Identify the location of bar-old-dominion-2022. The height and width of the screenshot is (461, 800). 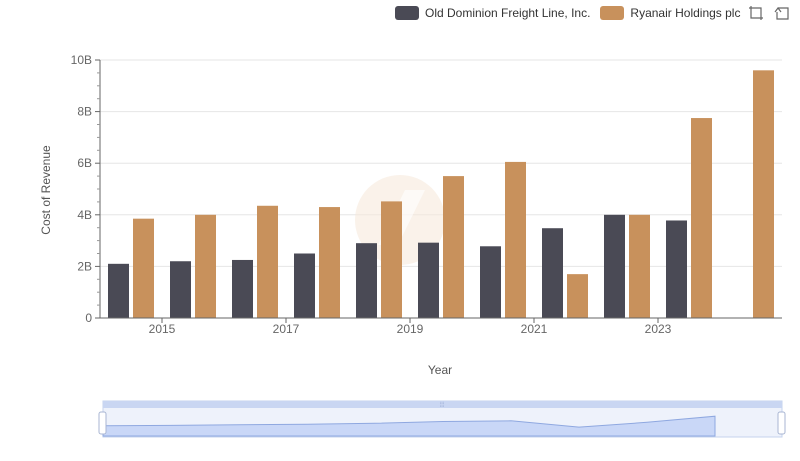
(614, 266).